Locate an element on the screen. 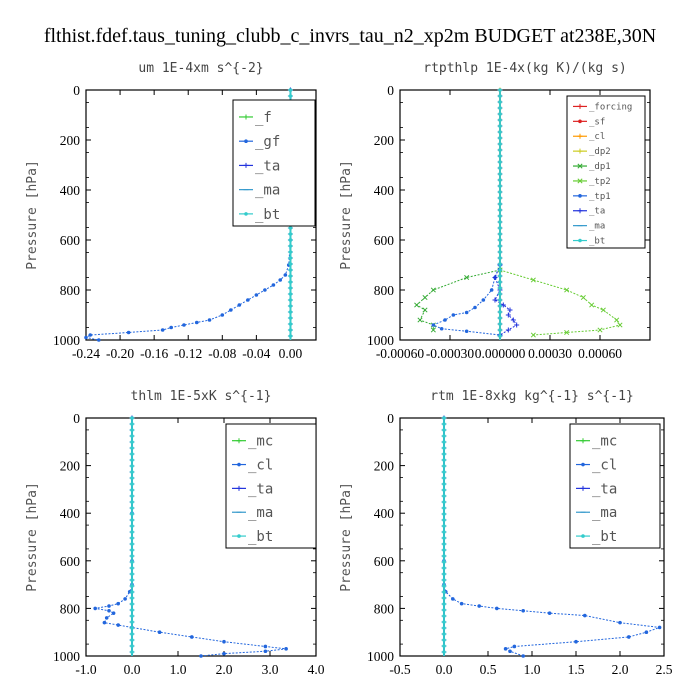 The image size is (700, 700). x-tick-label: 2.0 is located at coordinates (224, 669).